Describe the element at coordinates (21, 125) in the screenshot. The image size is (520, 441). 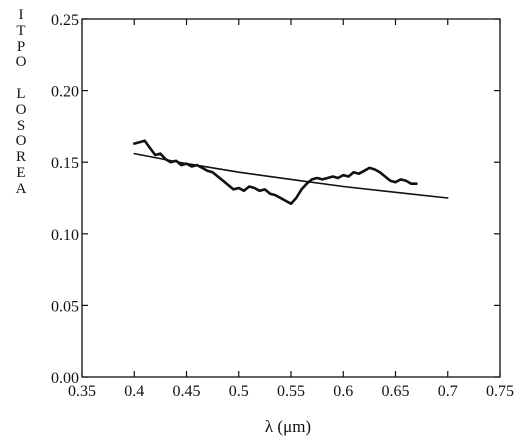
I see `y-axis-label-letter: S` at that location.